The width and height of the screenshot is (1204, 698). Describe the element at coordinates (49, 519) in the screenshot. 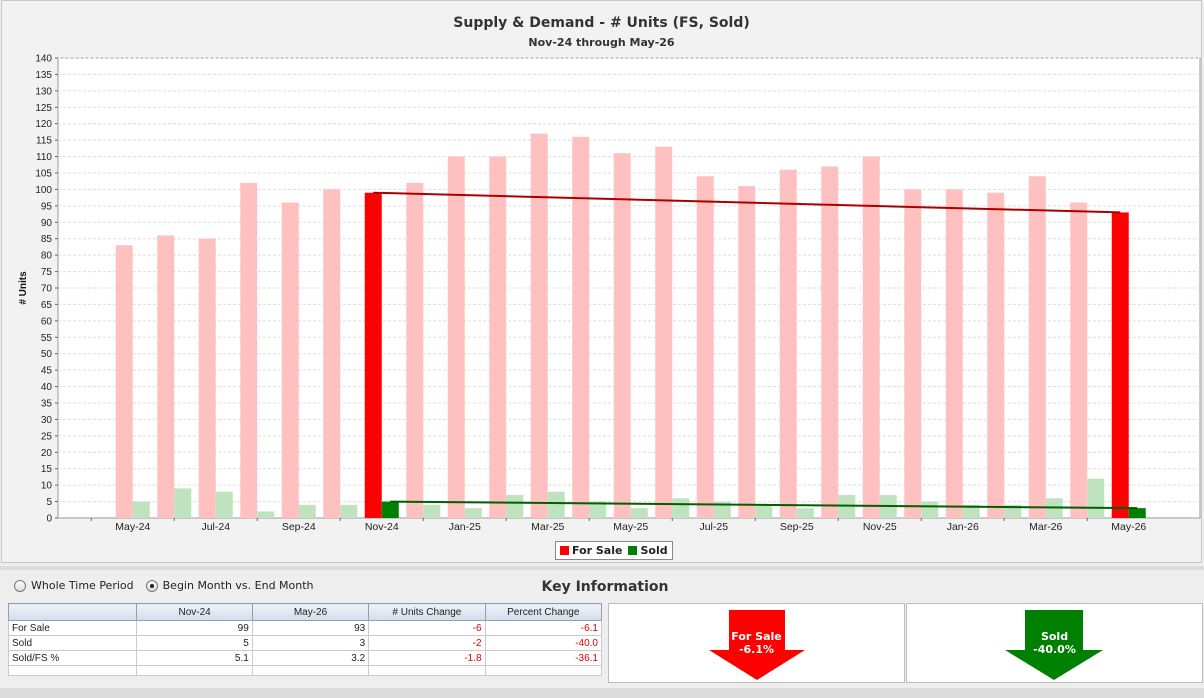

I see `y-tick-label: 0` at that location.